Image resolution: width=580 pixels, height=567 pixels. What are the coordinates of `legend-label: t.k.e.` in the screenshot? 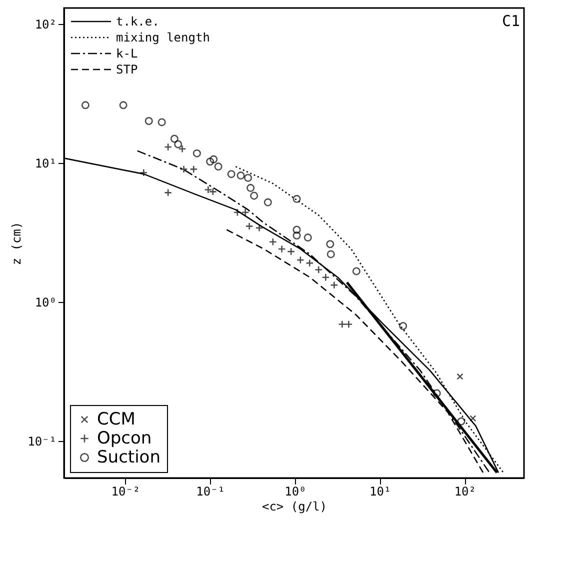 It's located at (138, 21).